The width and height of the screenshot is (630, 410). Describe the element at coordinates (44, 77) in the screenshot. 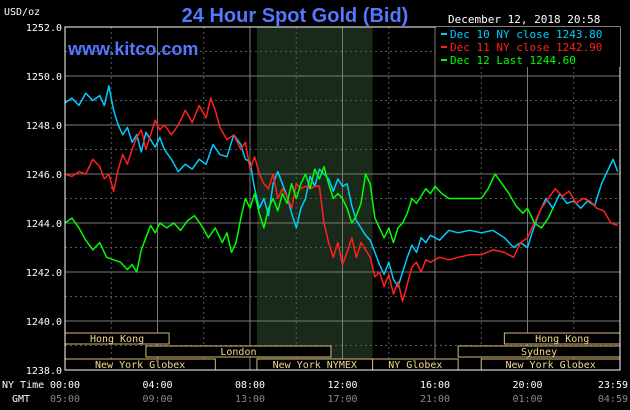

I see `y-tick-label: 1250.0` at that location.